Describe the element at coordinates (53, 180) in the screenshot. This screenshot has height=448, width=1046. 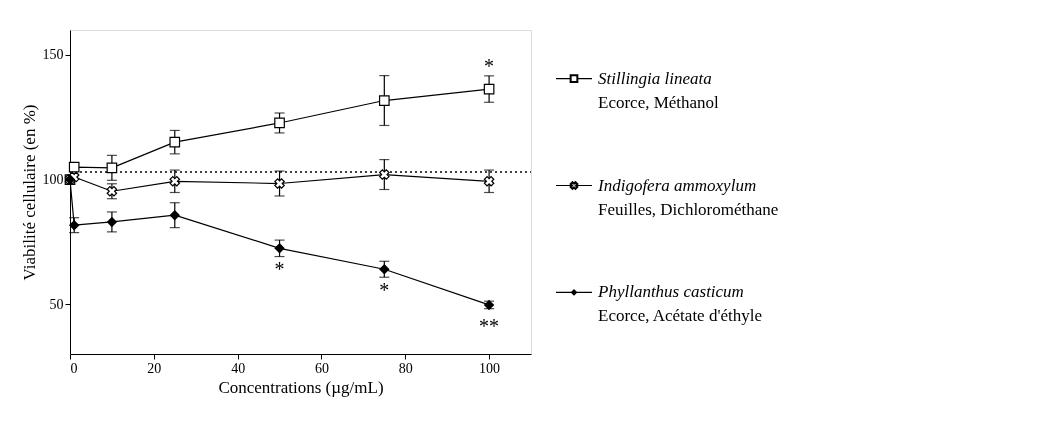
I see `y-tick-label: 100` at that location.